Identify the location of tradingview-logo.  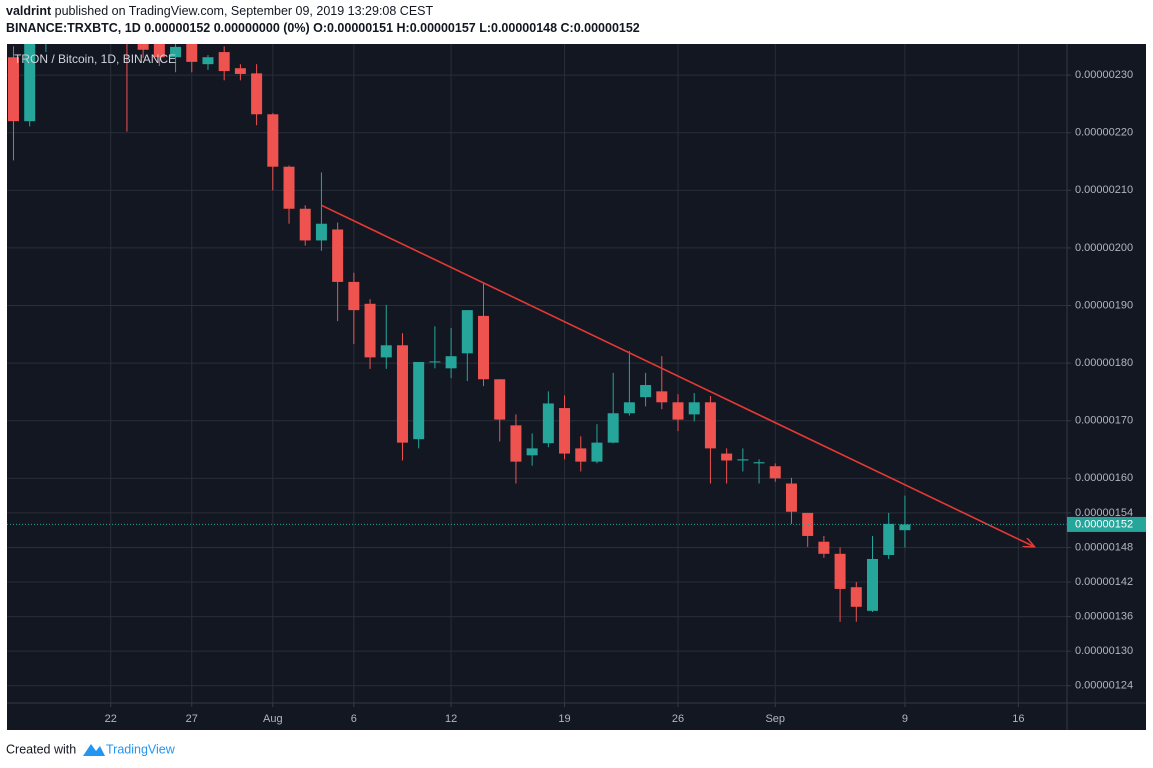
(94, 750).